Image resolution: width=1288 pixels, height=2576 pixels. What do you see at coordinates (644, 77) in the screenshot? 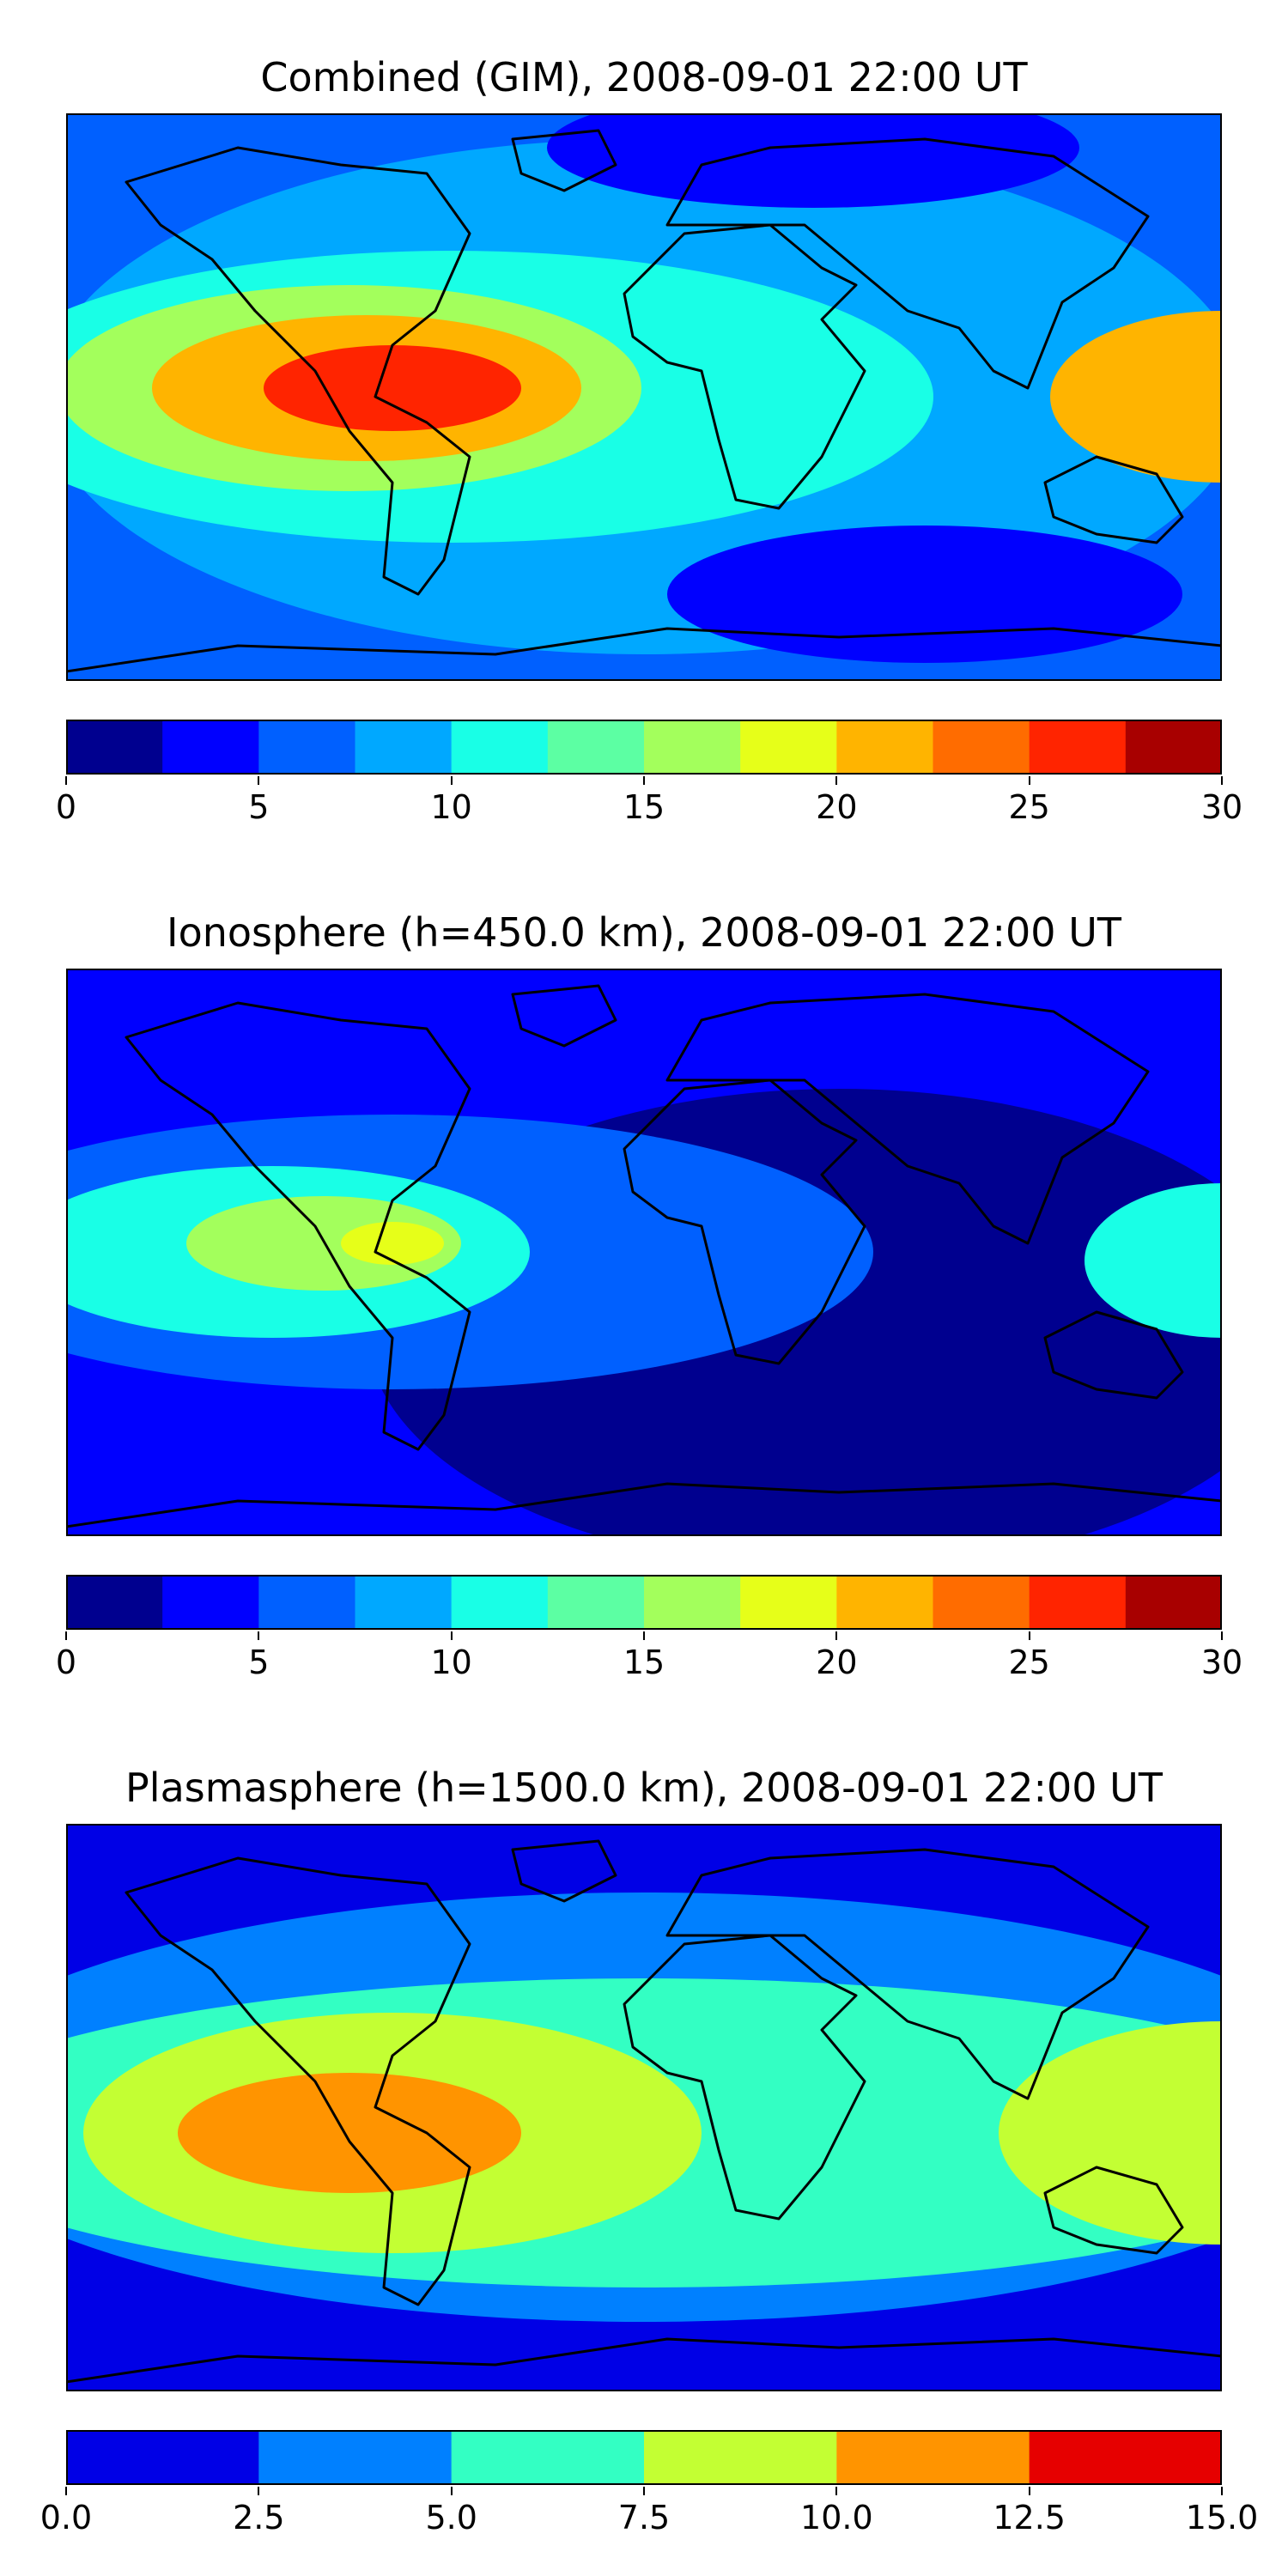
I see `panel-1-title: Combined (GIM), 2008-09-01 22:00 UT` at bounding box center [644, 77].